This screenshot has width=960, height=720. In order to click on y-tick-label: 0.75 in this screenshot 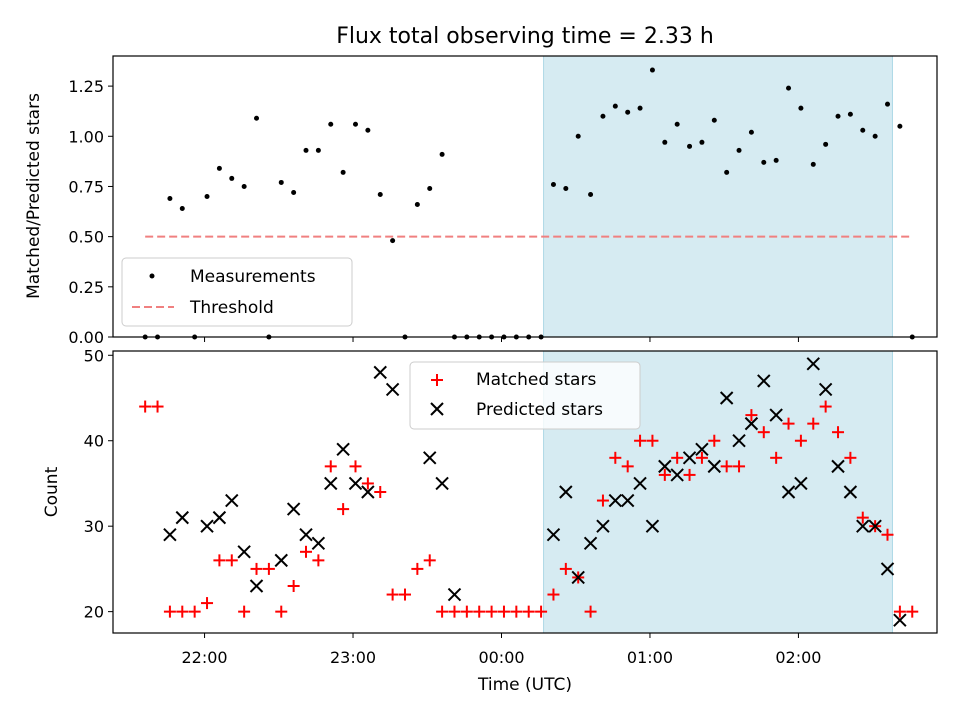, I will do `click(86, 186)`.